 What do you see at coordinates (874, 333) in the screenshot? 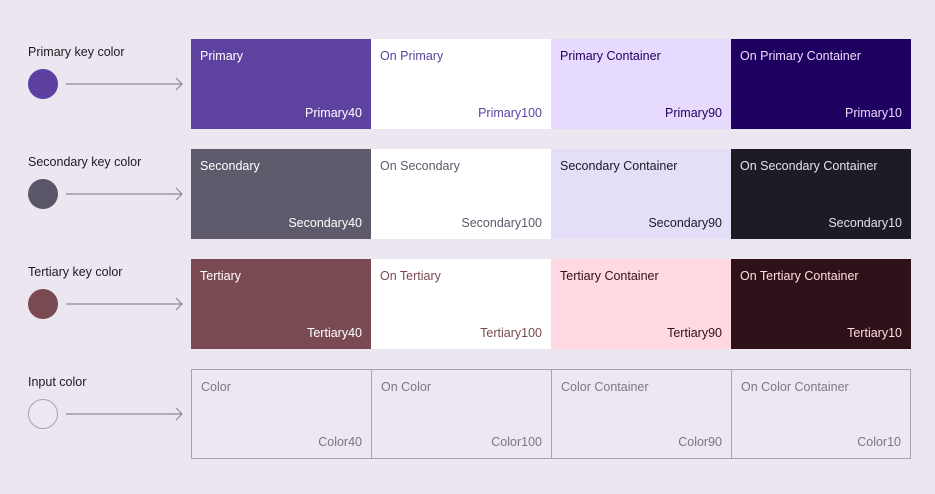
I see `tile-tone: Tertiary10` at bounding box center [874, 333].